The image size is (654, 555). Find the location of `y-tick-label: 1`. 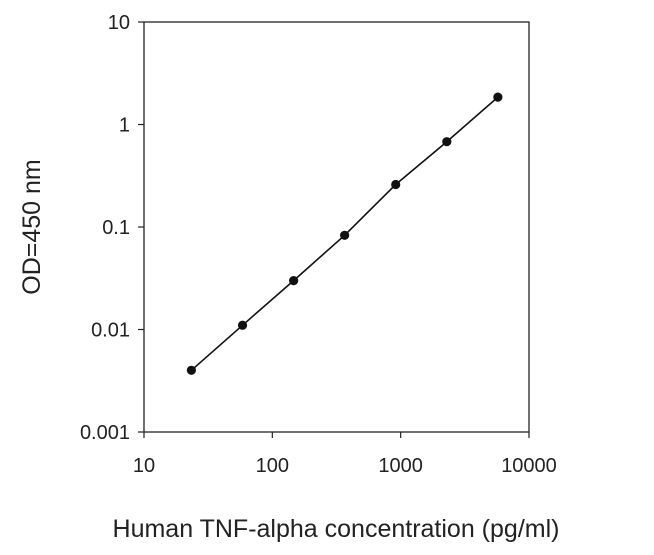

y-tick-label: 1 is located at coordinates (124, 126).